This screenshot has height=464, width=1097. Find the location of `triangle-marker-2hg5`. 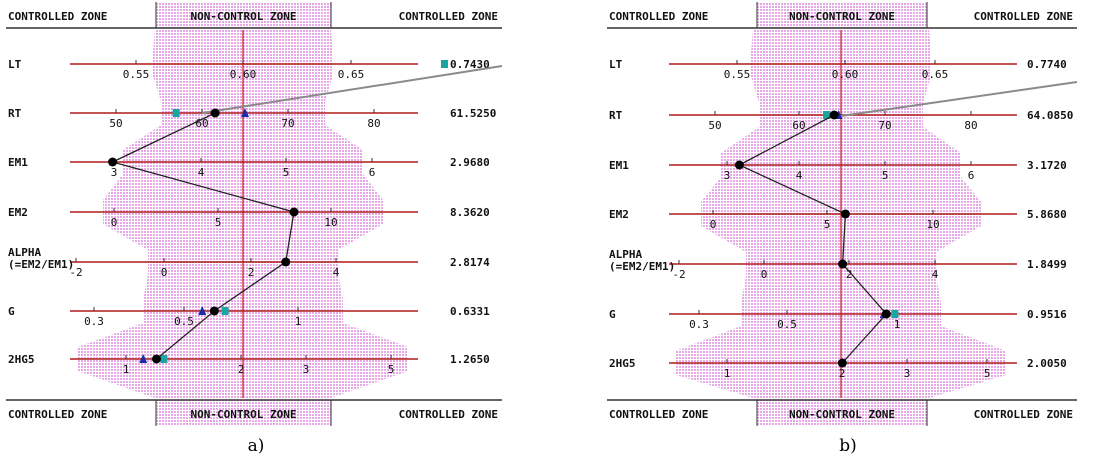

triangle-marker-2hg5 is located at coordinates (143, 358).